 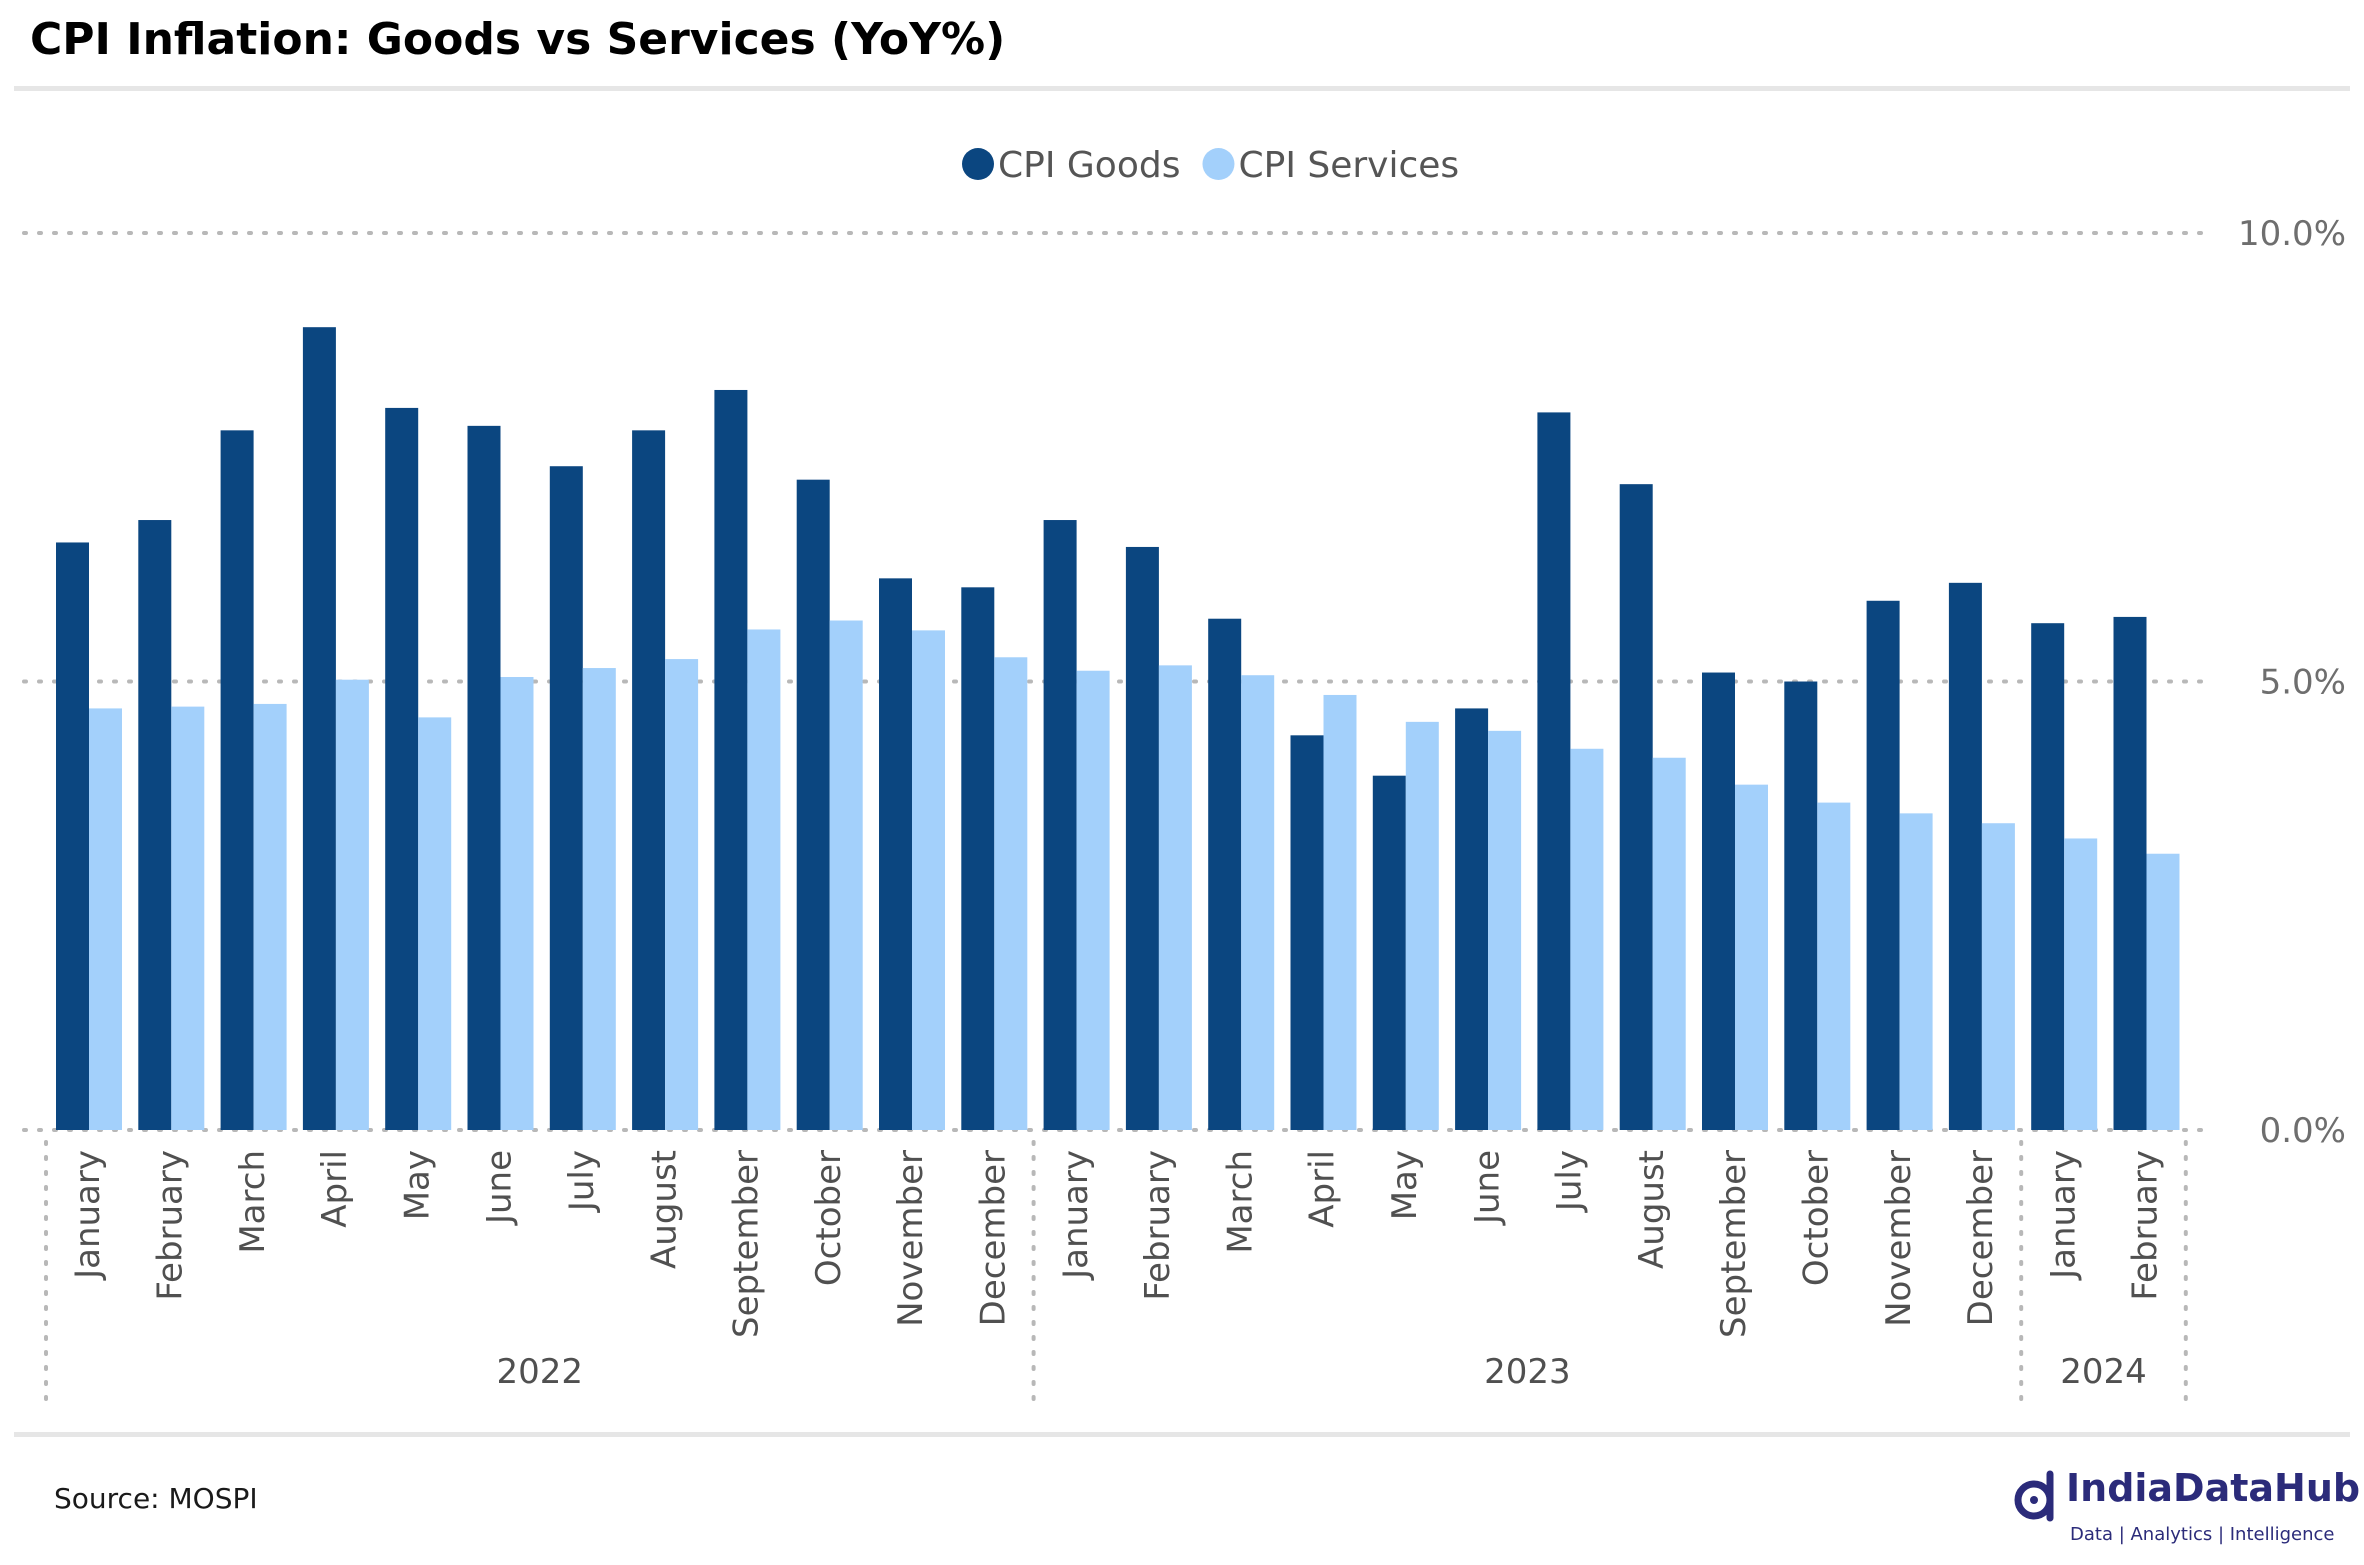 I want to click on y-tick-label: 0.0%, so click(x=2303, y=1131).